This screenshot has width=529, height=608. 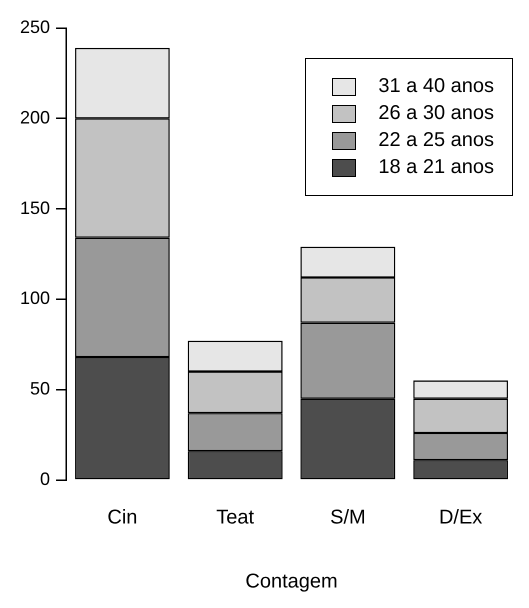 What do you see at coordinates (35, 117) in the screenshot?
I see `y-tick-label: 200` at bounding box center [35, 117].